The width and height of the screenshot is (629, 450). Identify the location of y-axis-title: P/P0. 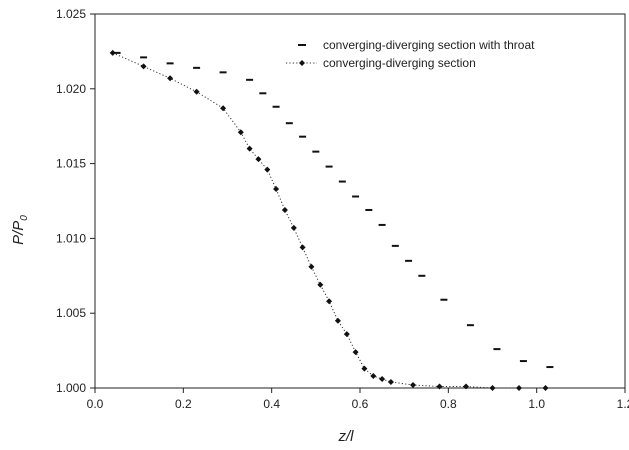
(20, 230).